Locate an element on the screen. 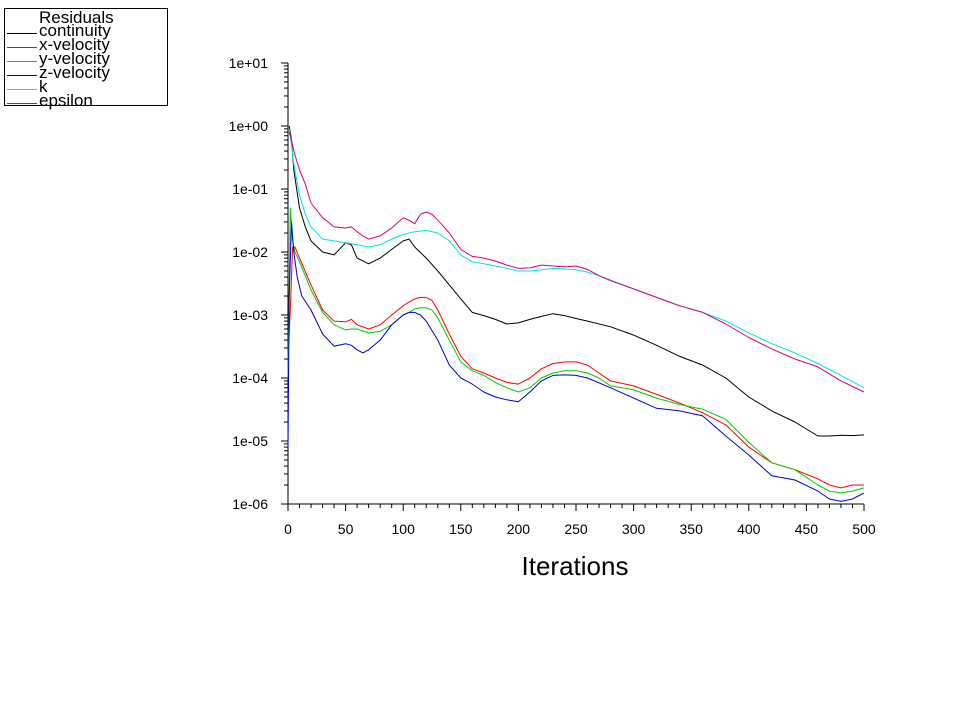 Image resolution: width=960 pixels, height=720 pixels. legend-label: continuity is located at coordinates (75, 30).